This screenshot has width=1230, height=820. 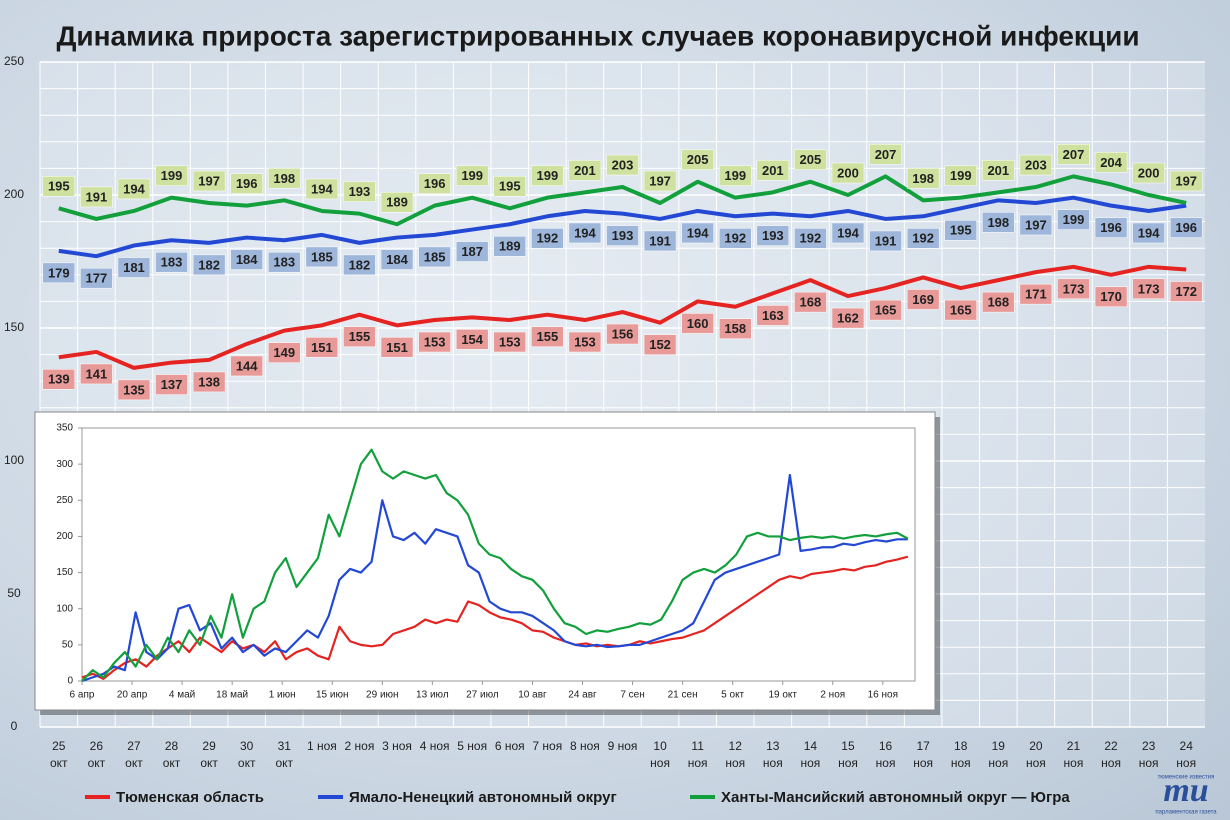 I want to click on value-label: 207, so click(x=1074, y=154).